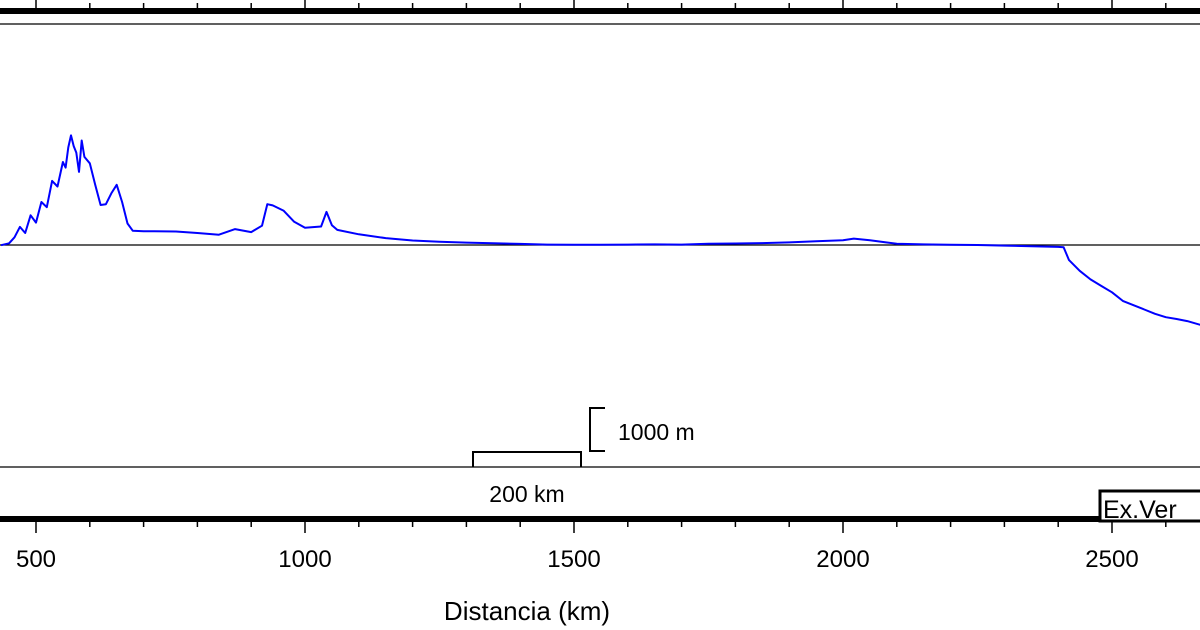  What do you see at coordinates (597, 429) in the screenshot?
I see `vertical-scale-bar` at bounding box center [597, 429].